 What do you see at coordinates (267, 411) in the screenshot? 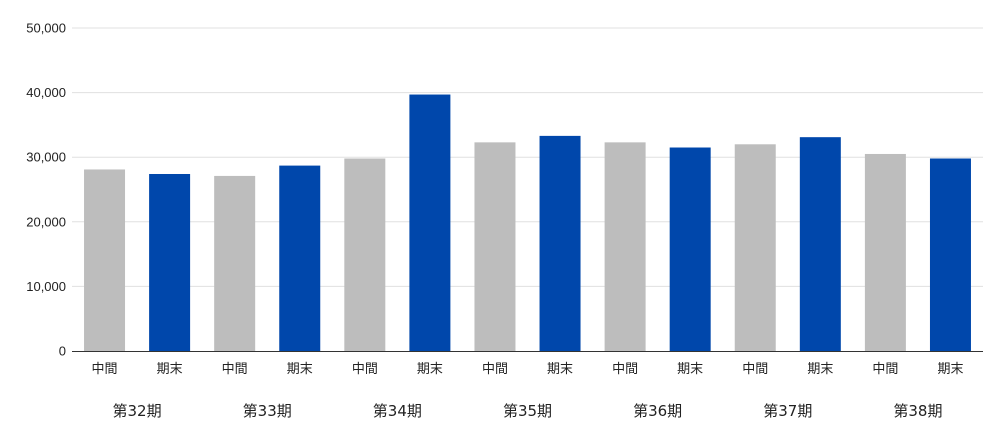
I see `x-group-label: 第33期` at bounding box center [267, 411].